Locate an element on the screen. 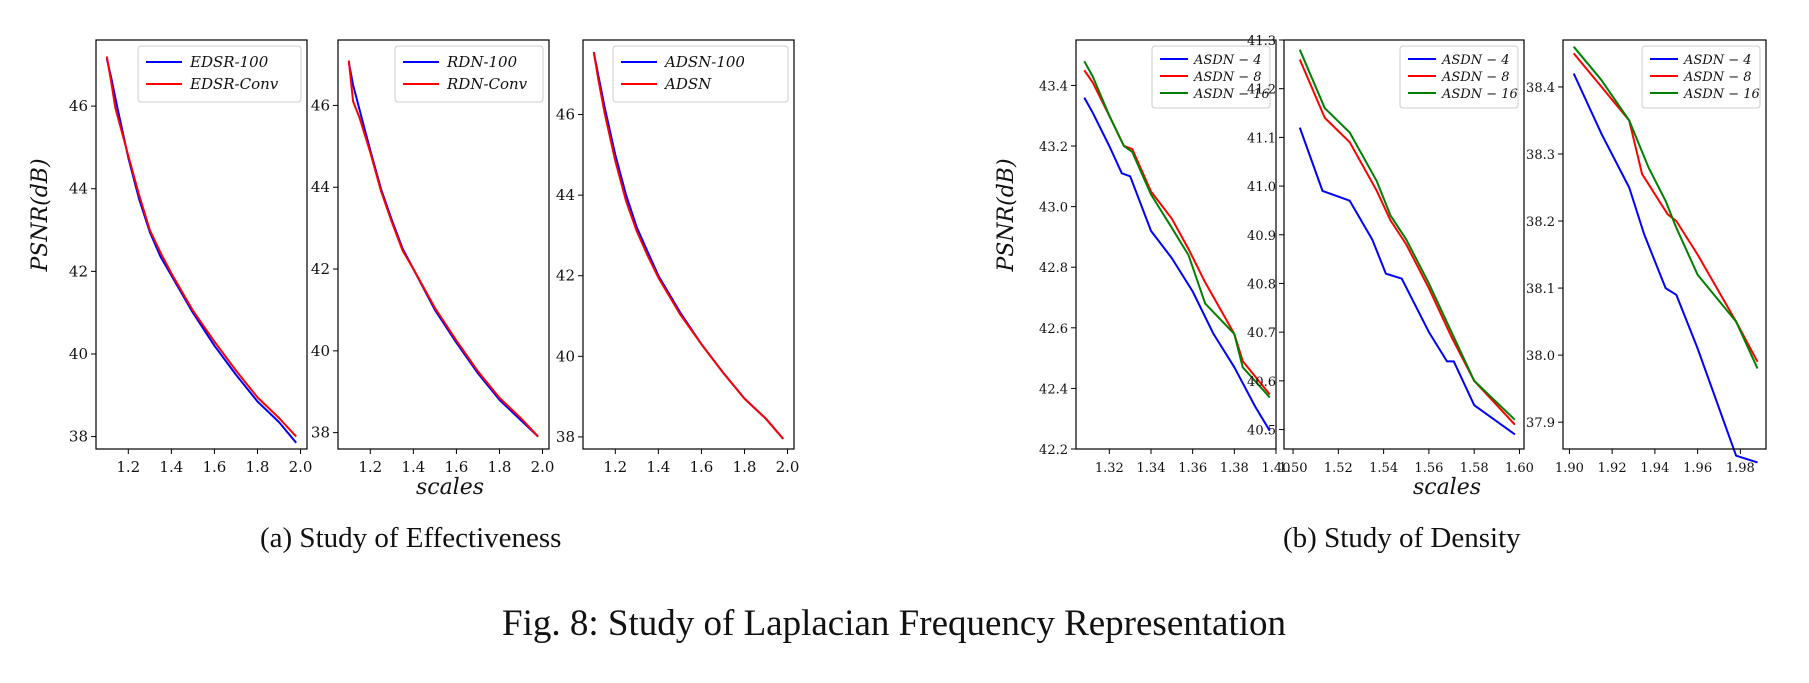 The width and height of the screenshot is (1809, 683). subcaption-effectiveness: (a) Study of Effectiveness is located at coordinates (411, 538).